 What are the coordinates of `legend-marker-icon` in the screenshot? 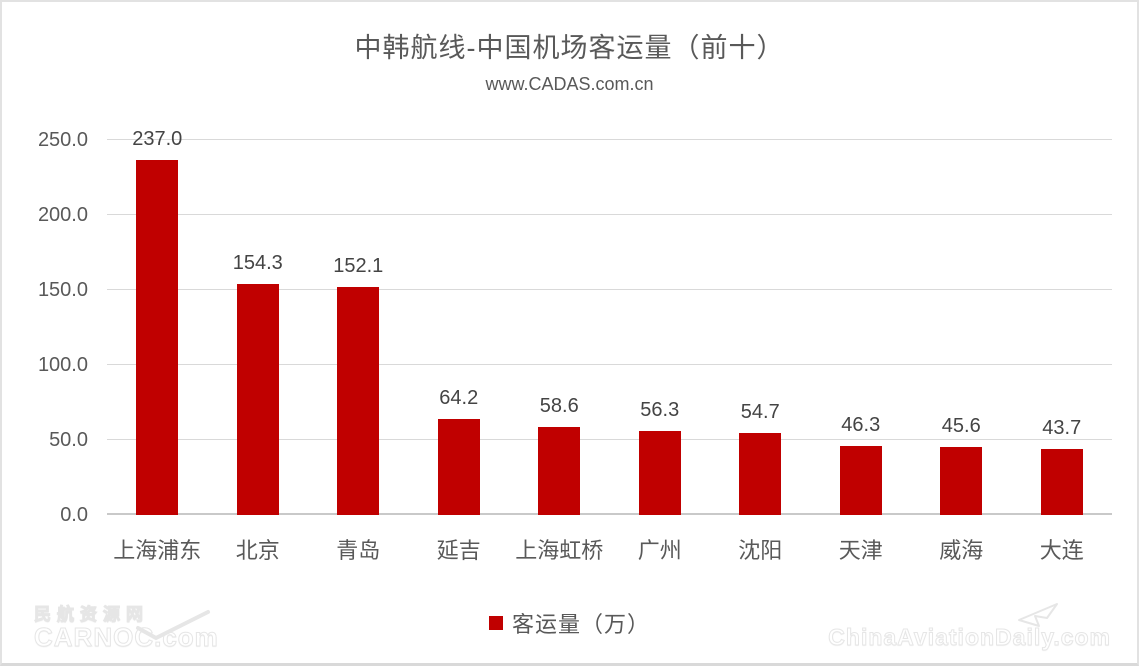 It's located at (495, 623).